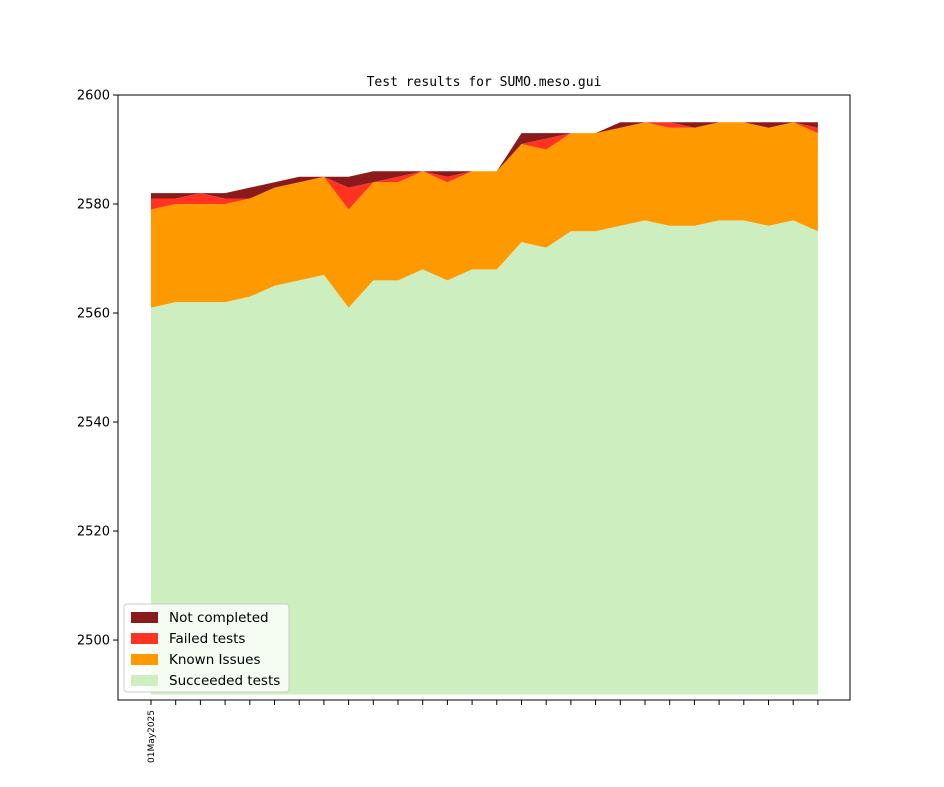 The image size is (944, 787). I want to click on y-tick-label: 2560, so click(93, 314).